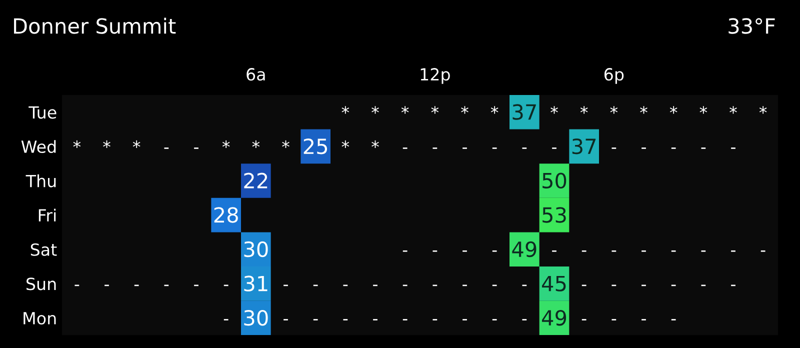 The image size is (800, 348). I want to click on data-label: 50, so click(554, 180).